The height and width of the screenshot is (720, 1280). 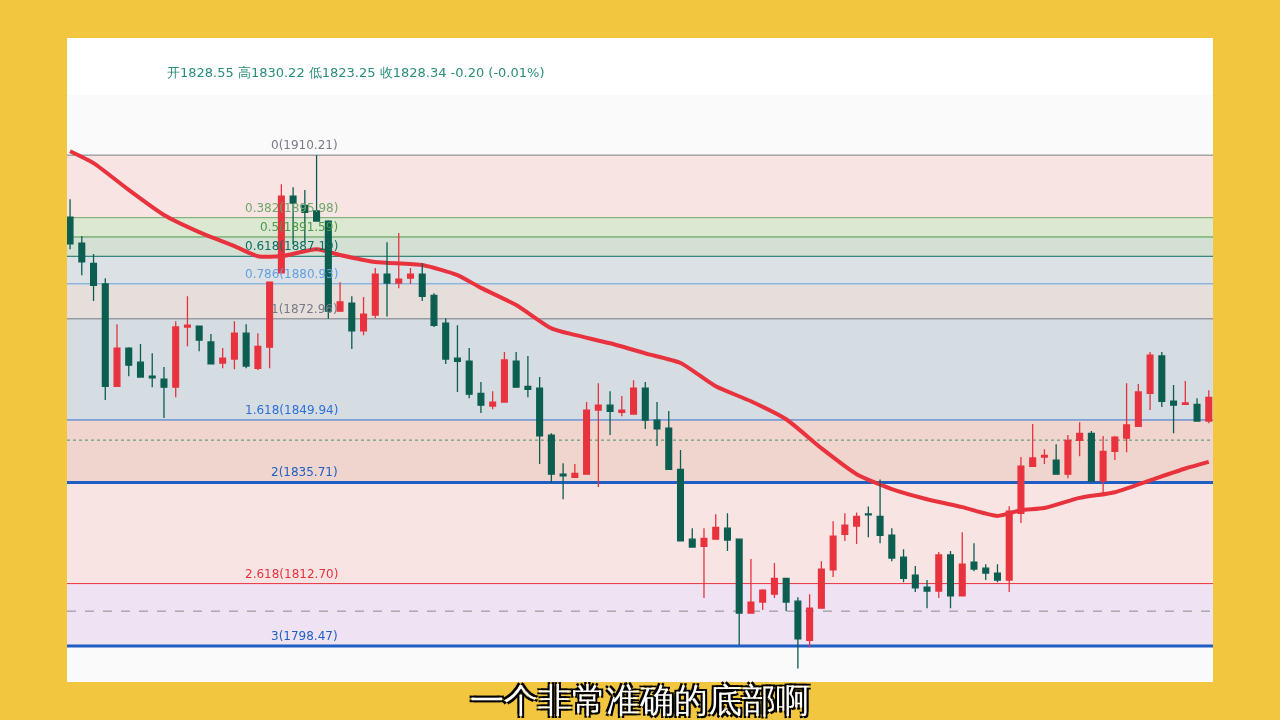 I want to click on ref-line-label: 2.618(1812.70), so click(x=292, y=574).